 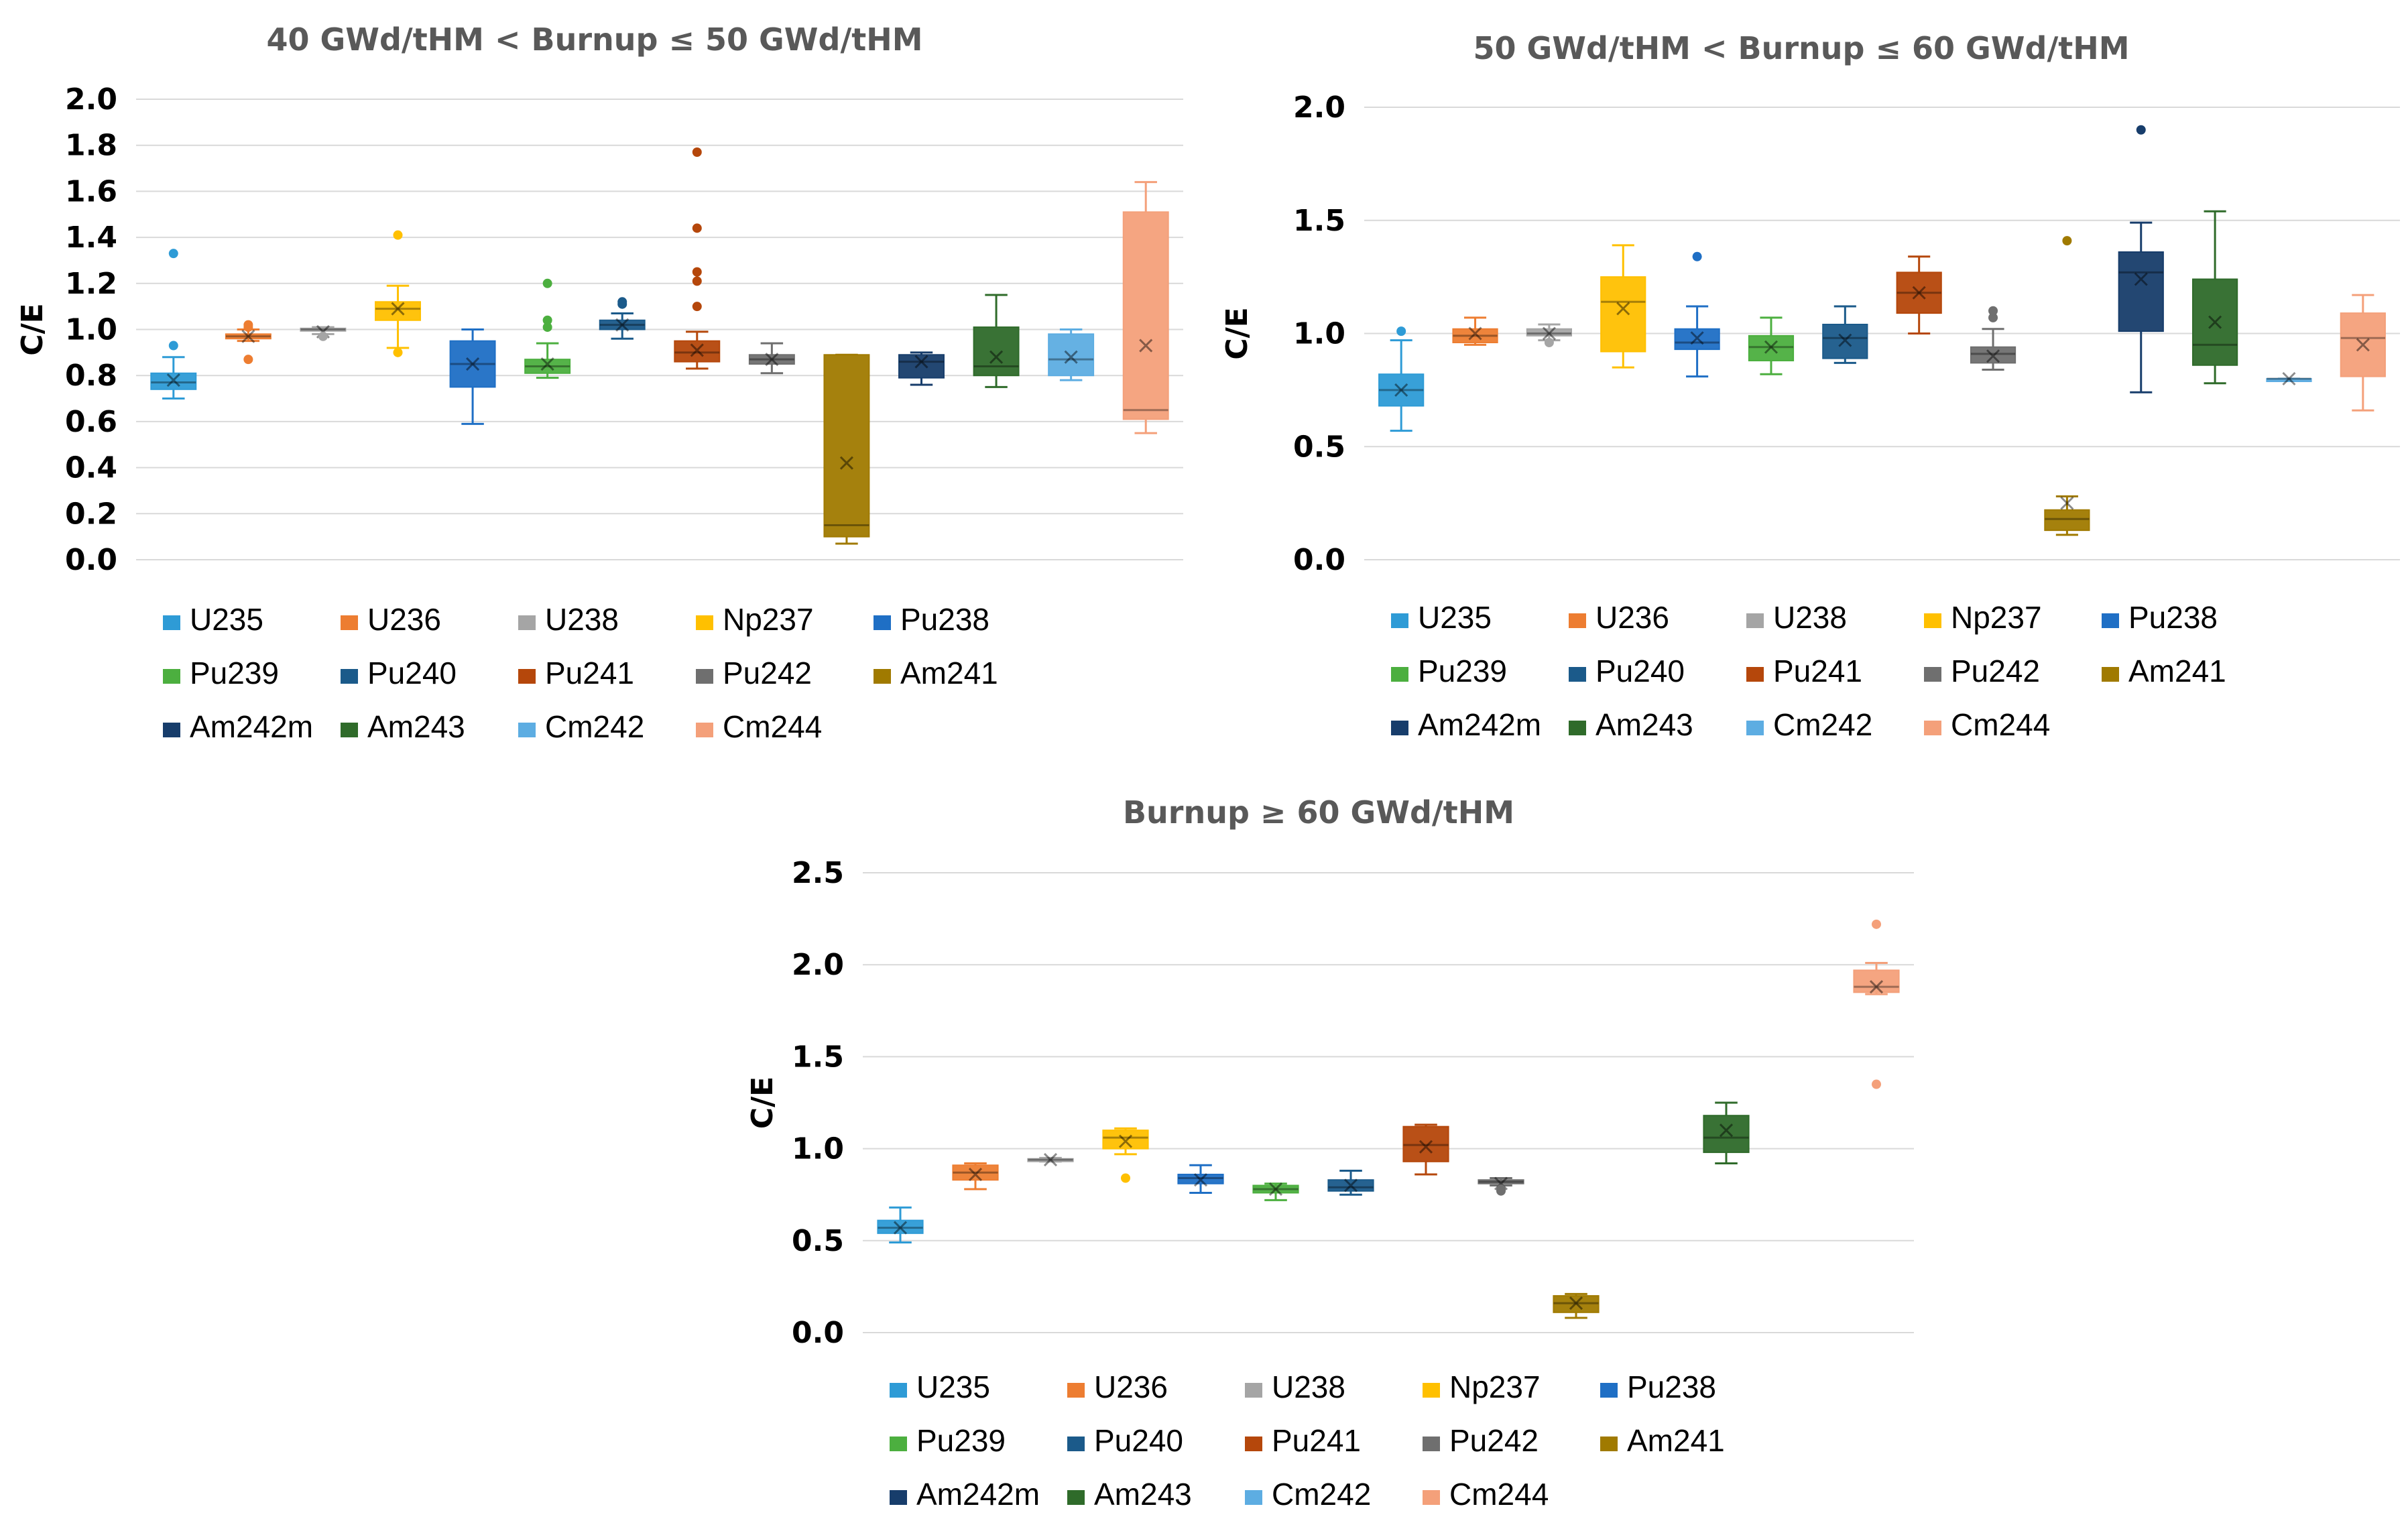 I want to click on legend-label: Cm244, so click(x=2000, y=724).